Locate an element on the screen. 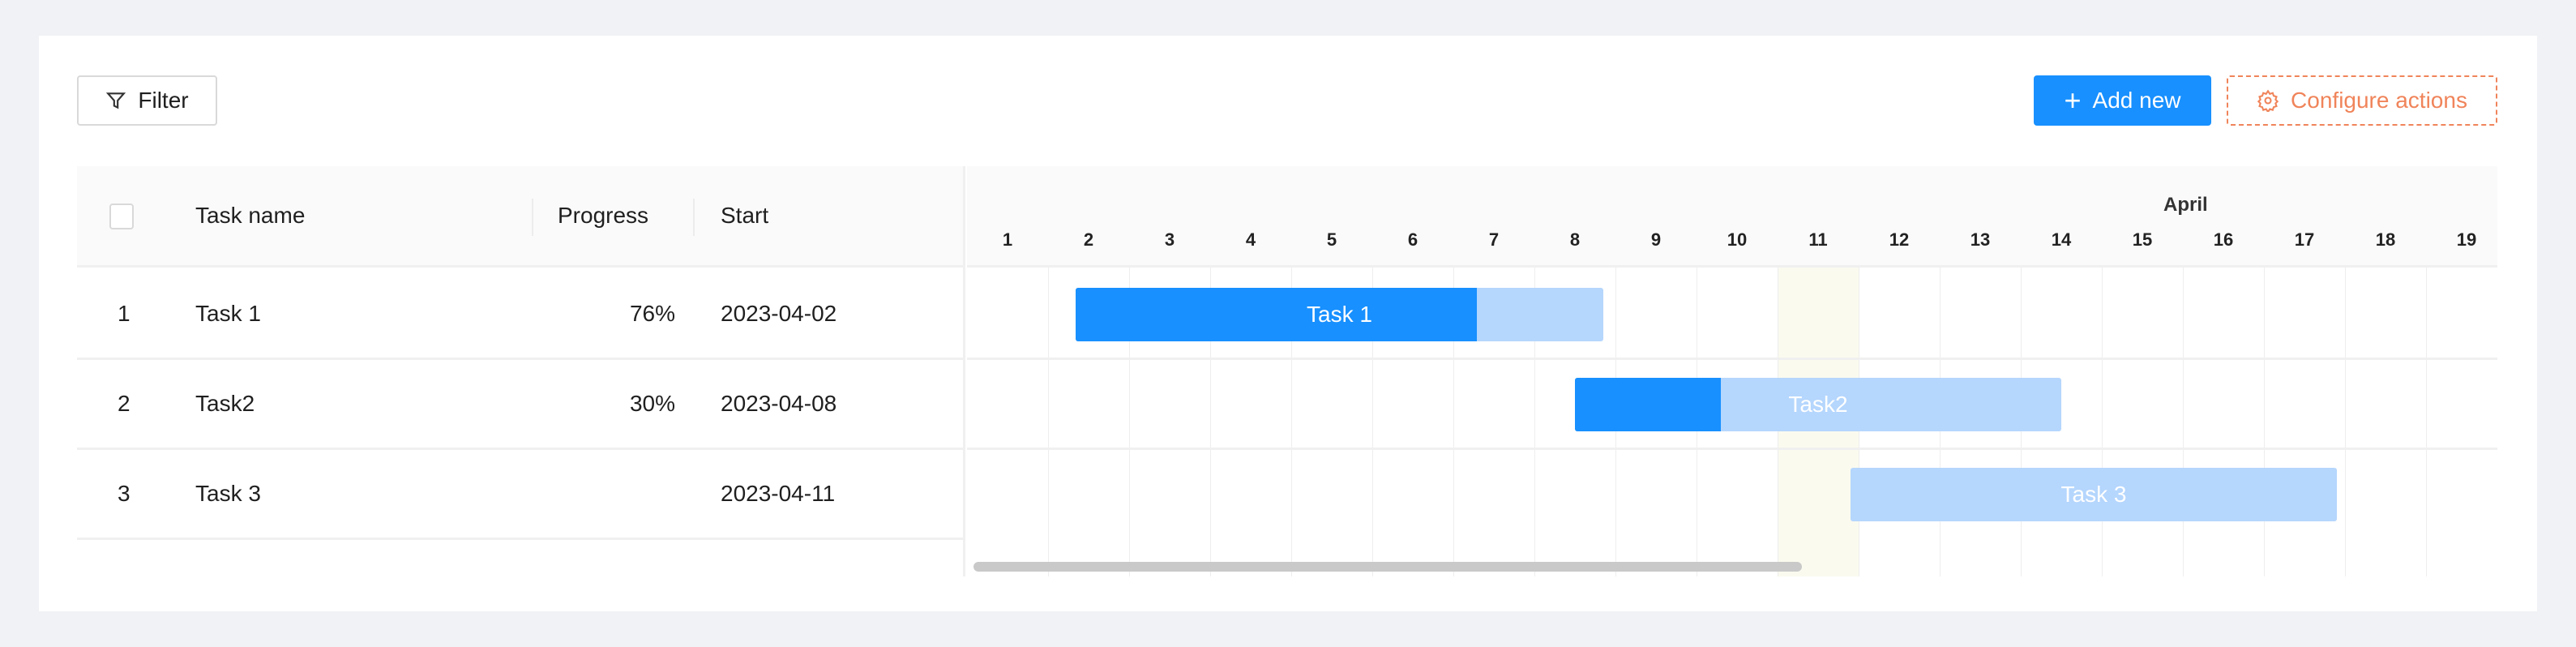 This screenshot has width=2576, height=647. day-label: 12 is located at coordinates (1899, 239).